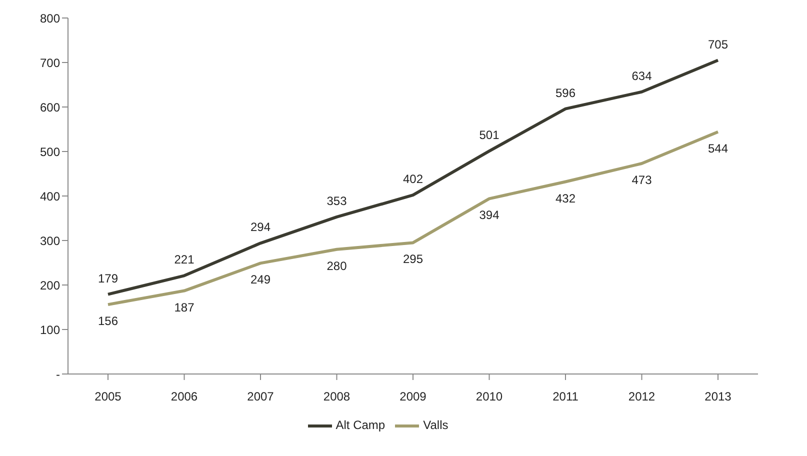  What do you see at coordinates (50, 241) in the screenshot?
I see `y-tick-label: 300` at bounding box center [50, 241].